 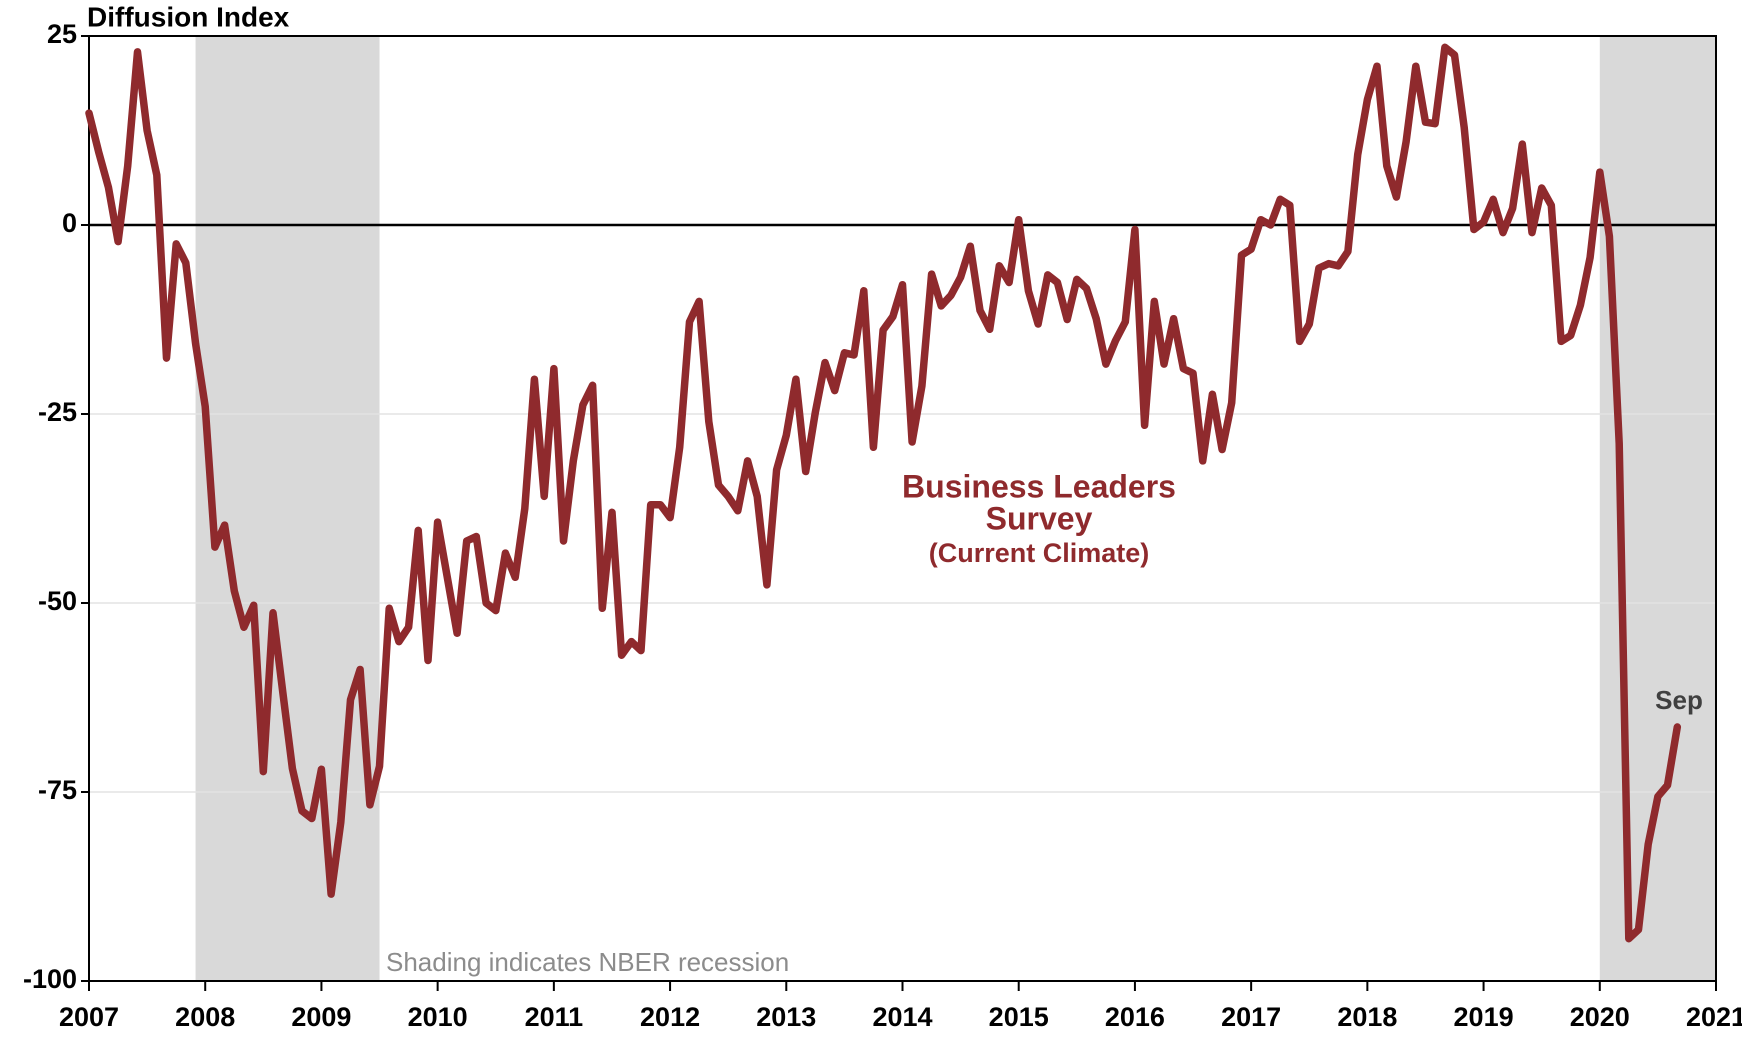 What do you see at coordinates (554, 1017) in the screenshot?
I see `x-tick-label: 2011` at bounding box center [554, 1017].